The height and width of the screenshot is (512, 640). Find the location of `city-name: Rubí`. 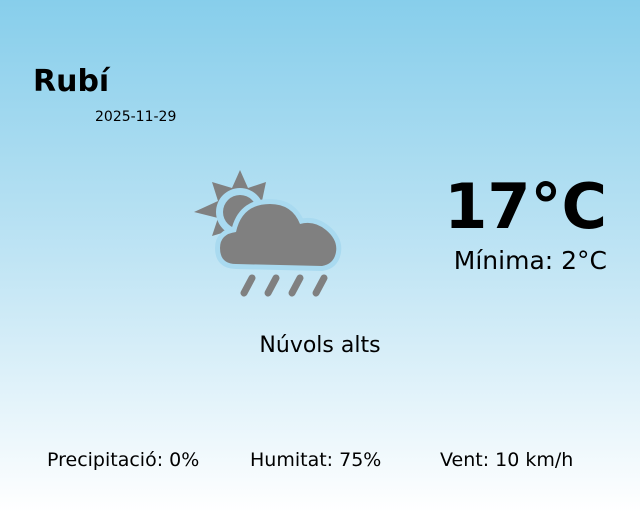

city-name: Rubí is located at coordinates (71, 81).